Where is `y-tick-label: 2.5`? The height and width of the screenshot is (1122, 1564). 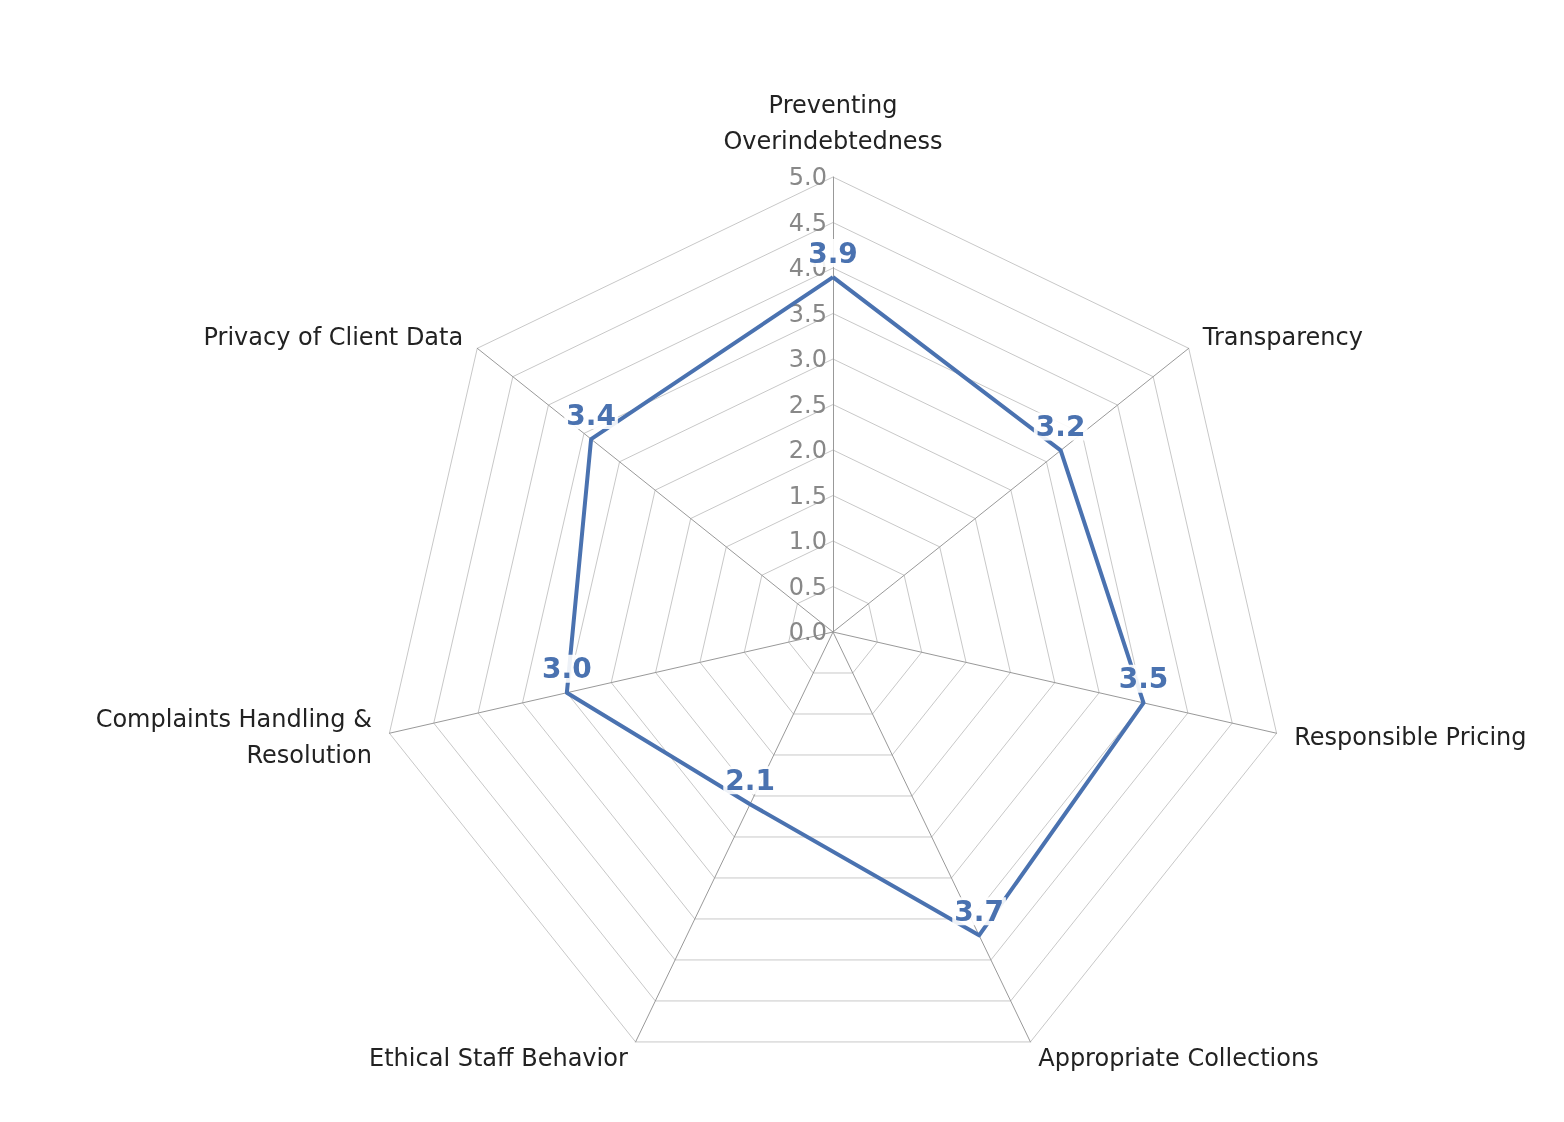
y-tick-label: 2.5 is located at coordinates (807, 404).